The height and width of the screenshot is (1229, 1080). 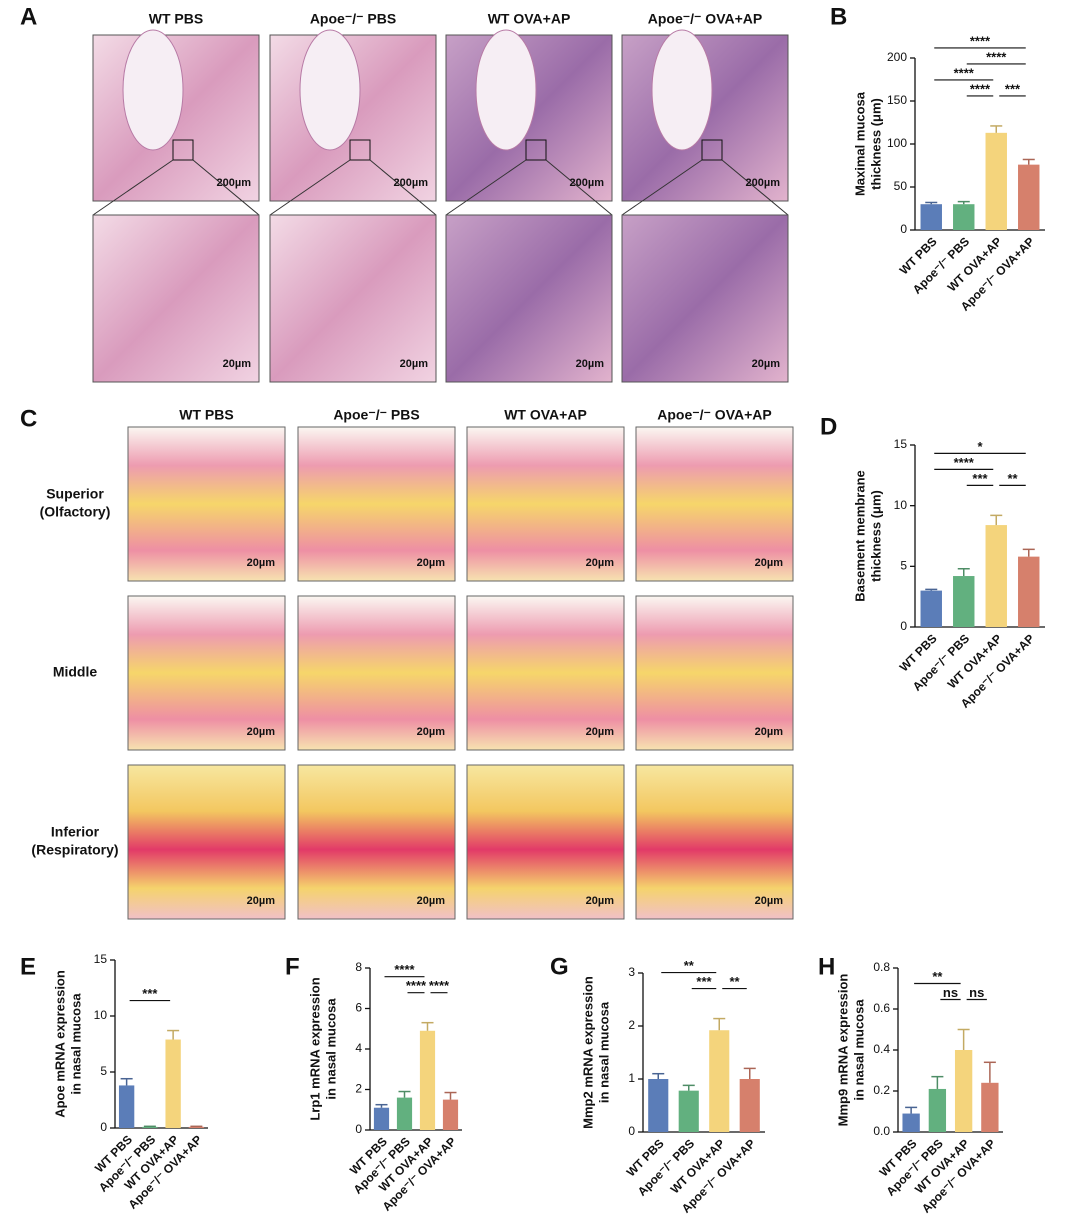 What do you see at coordinates (881, 1008) in the screenshot?
I see `y-tick-label: 0.6` at bounding box center [881, 1008].